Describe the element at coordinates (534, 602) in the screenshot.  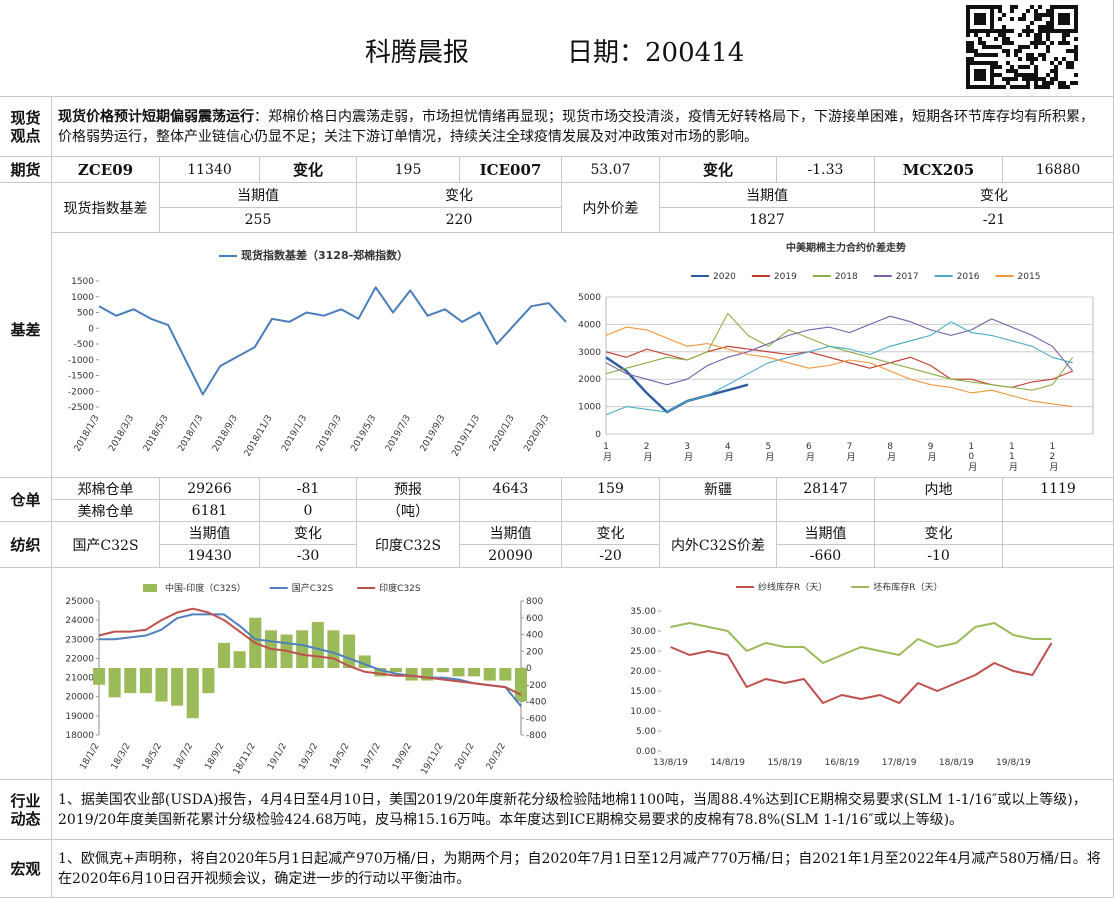
I see `y2-tick-label: 800` at that location.